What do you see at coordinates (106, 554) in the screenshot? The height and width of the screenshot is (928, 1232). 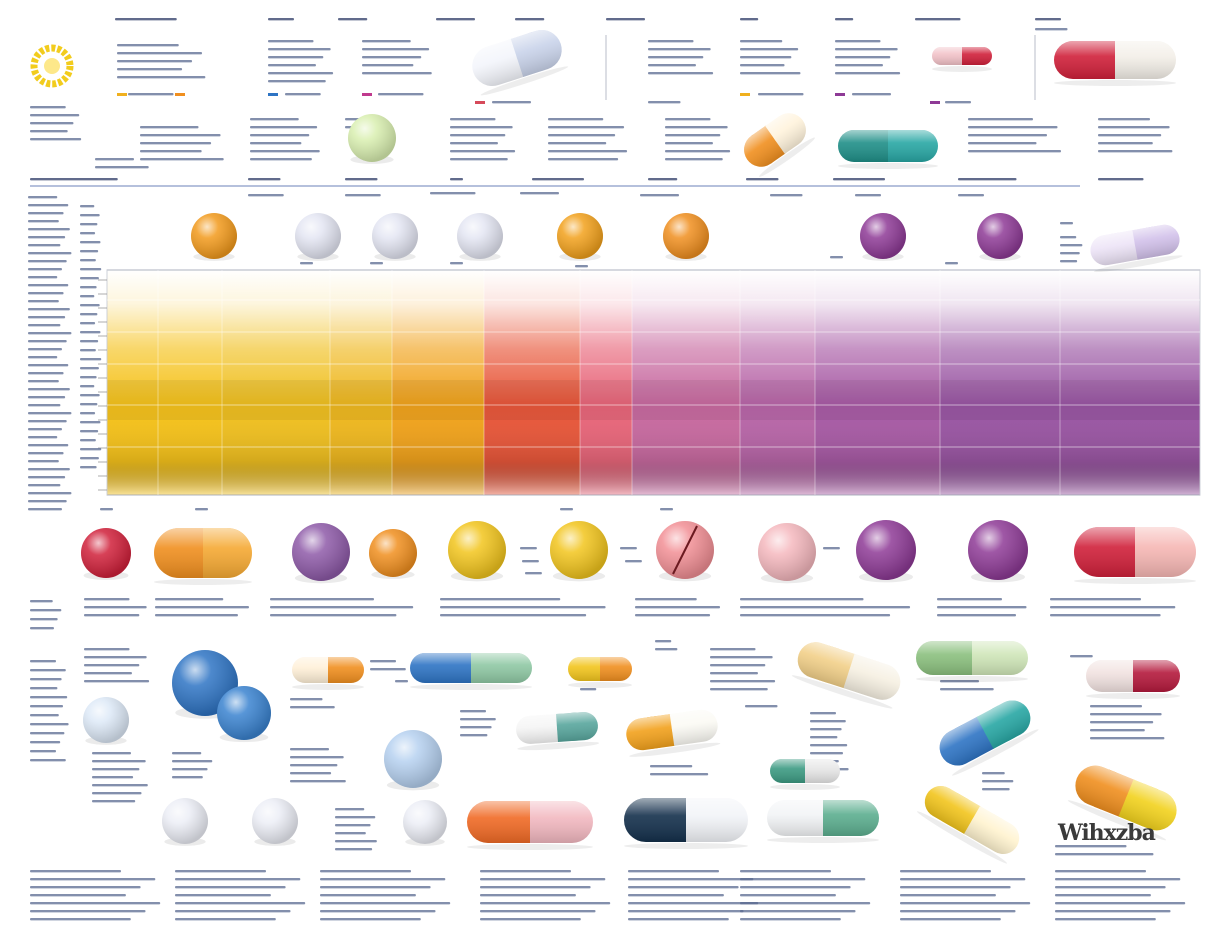 I see `red-pill-icon` at bounding box center [106, 554].